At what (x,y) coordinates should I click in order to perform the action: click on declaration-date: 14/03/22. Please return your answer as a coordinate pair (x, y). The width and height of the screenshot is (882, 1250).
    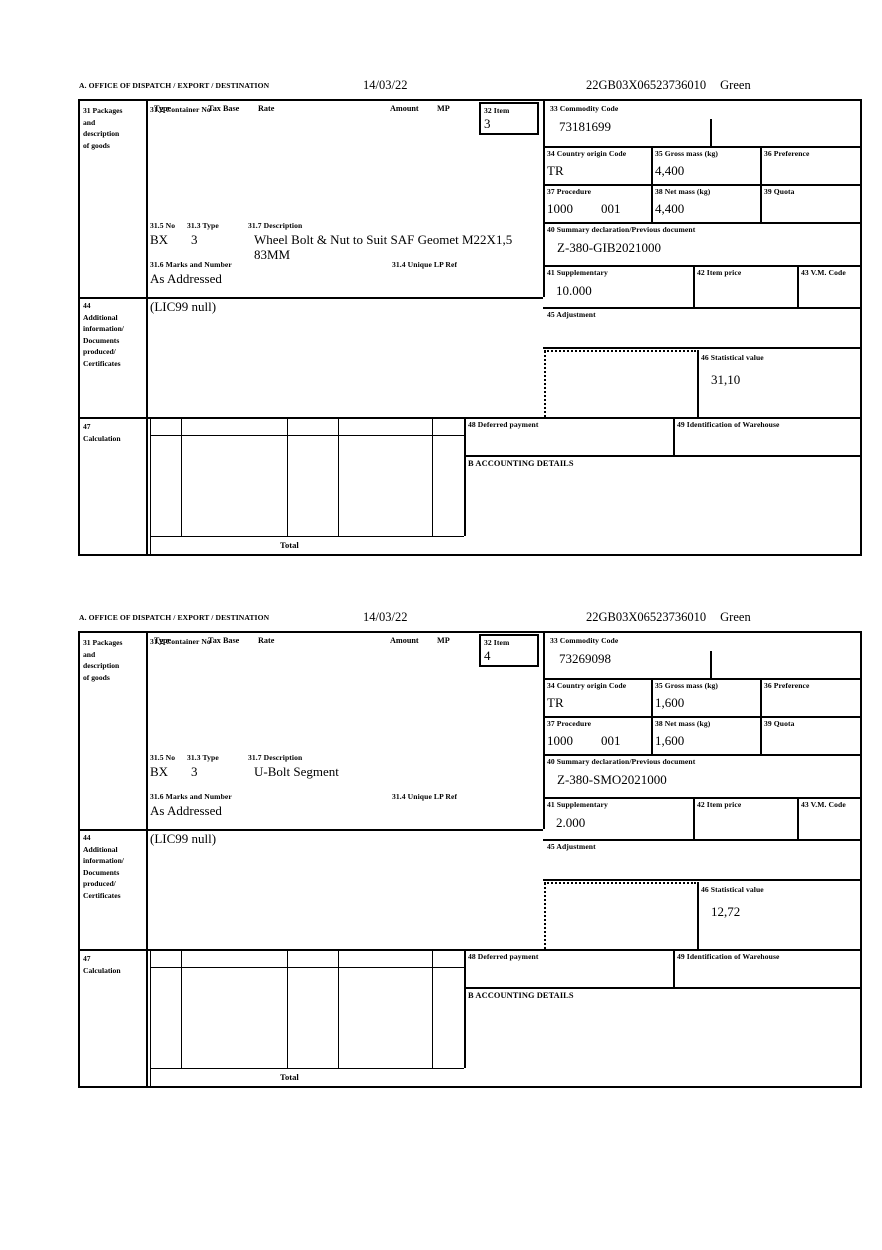
    Looking at the image, I should click on (385, 617).